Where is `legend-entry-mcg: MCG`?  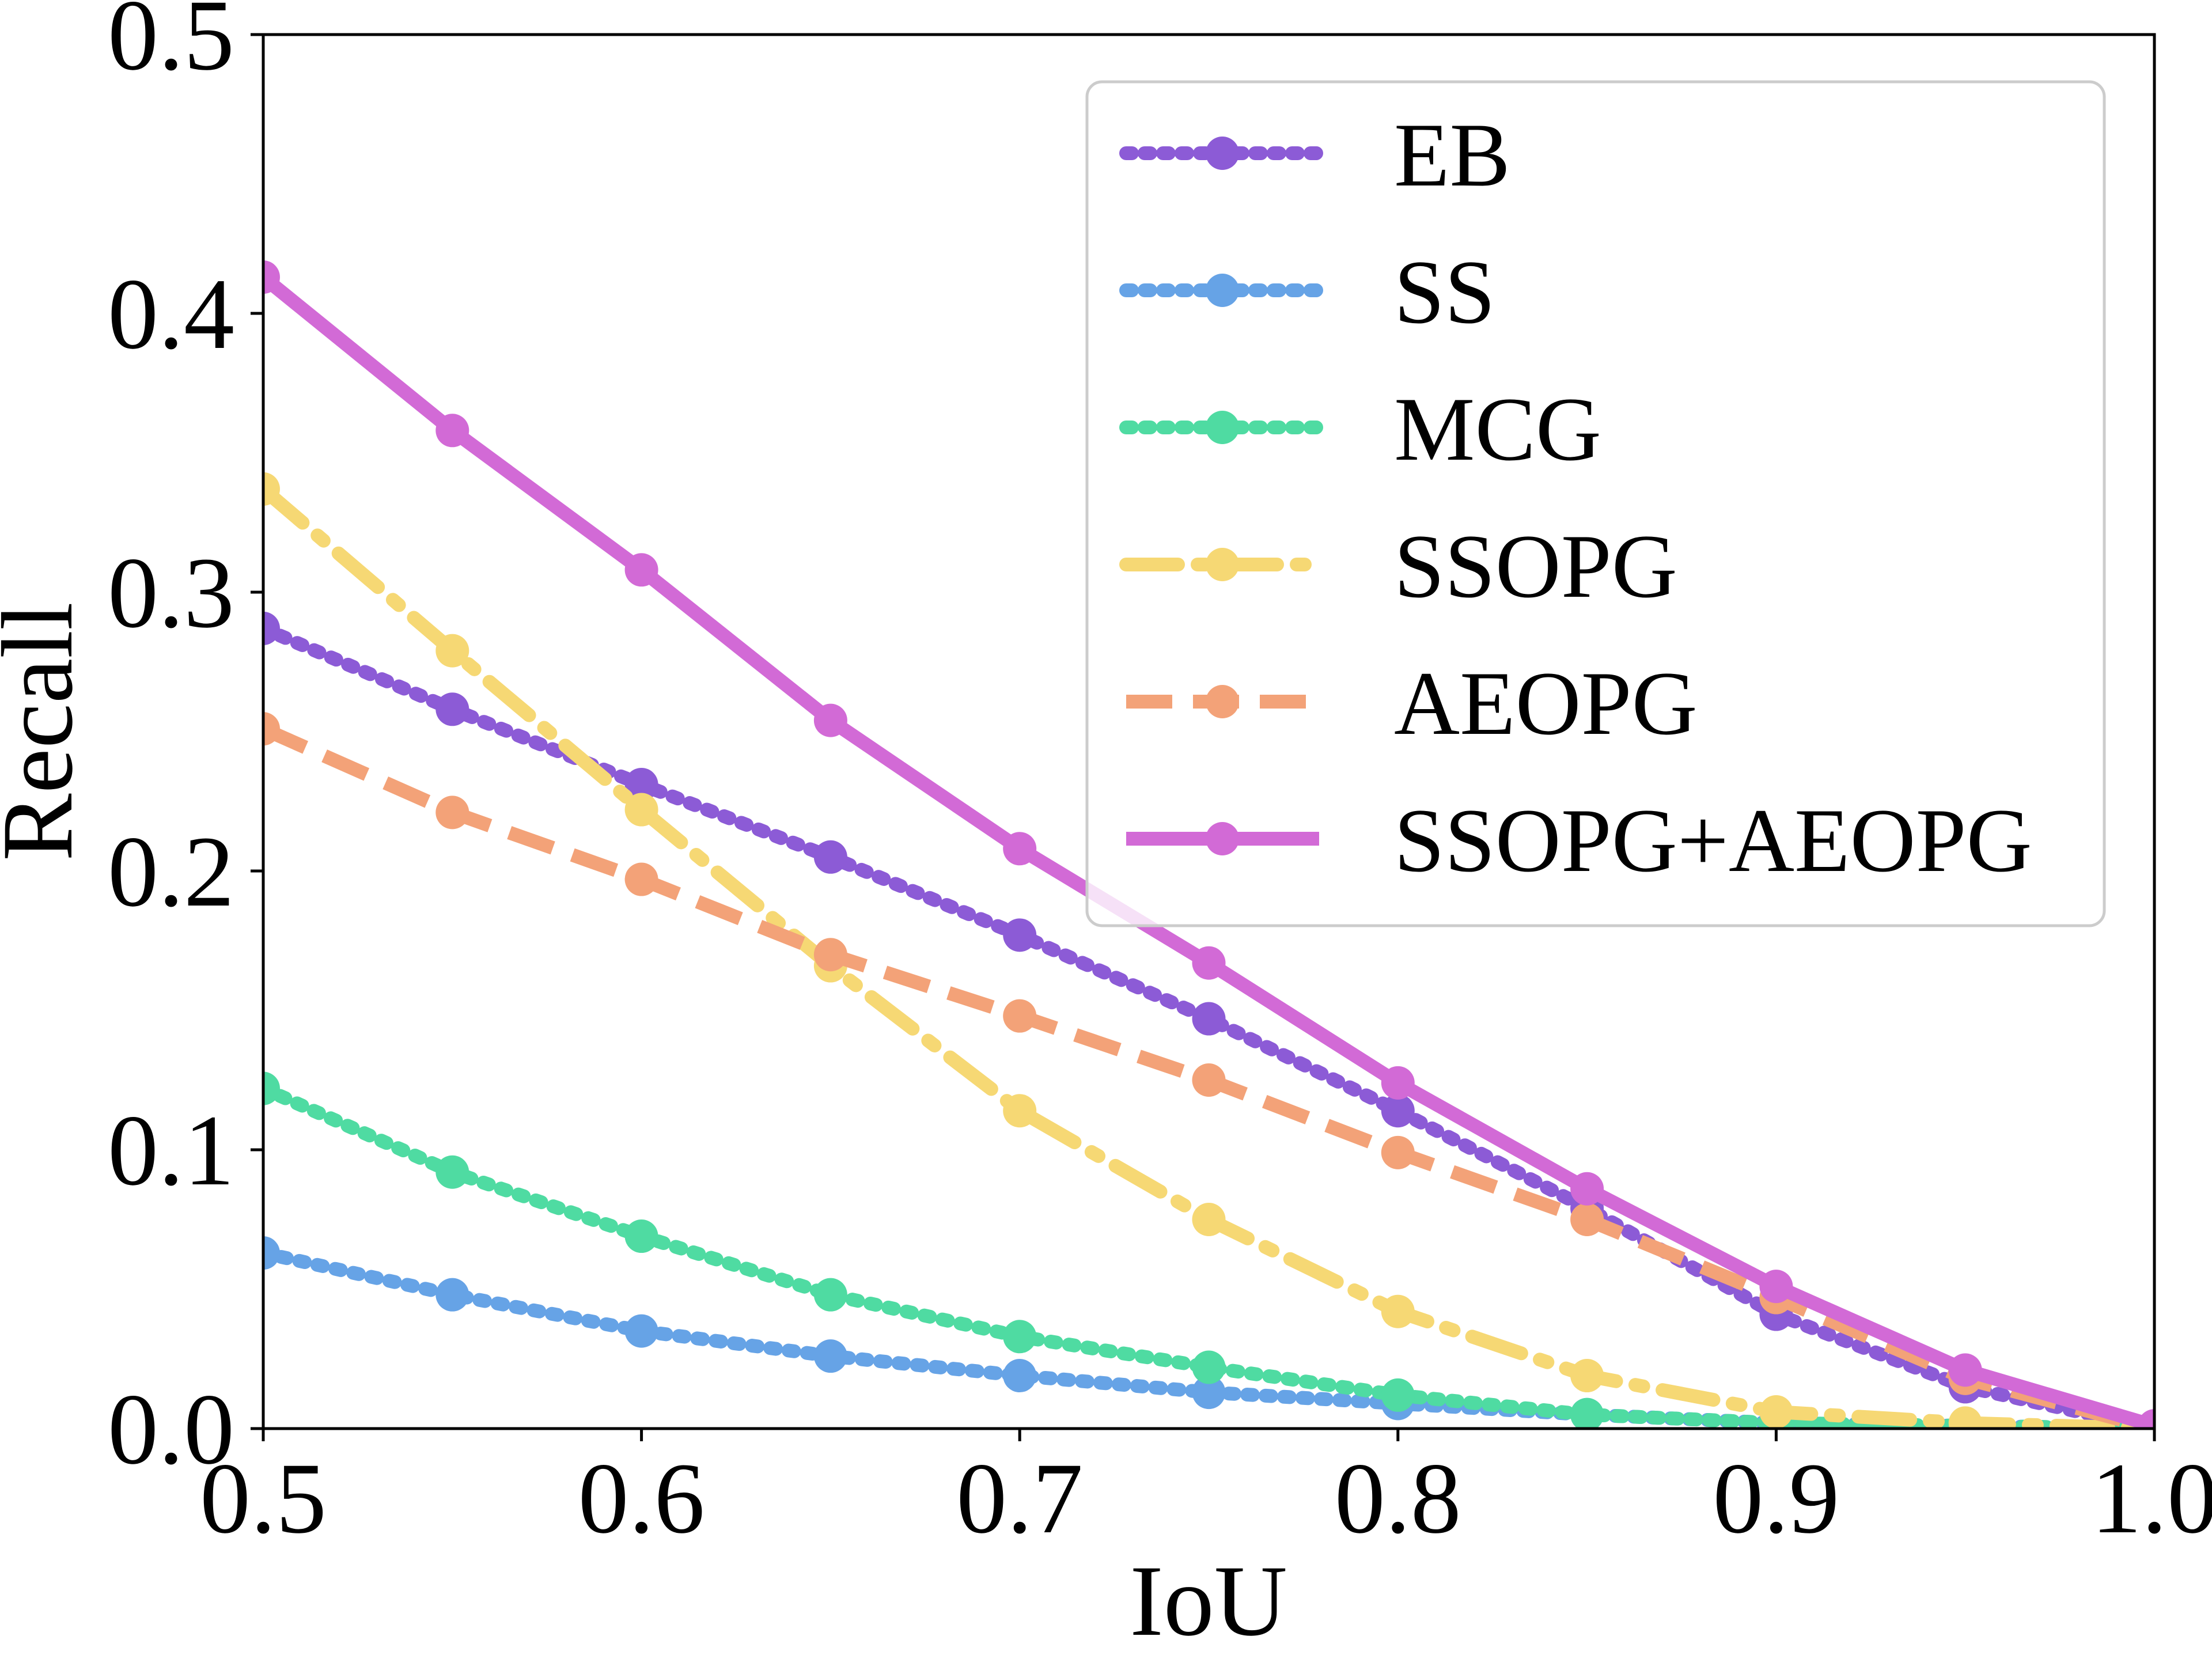
legend-entry-mcg: MCG is located at coordinates (1360, 429).